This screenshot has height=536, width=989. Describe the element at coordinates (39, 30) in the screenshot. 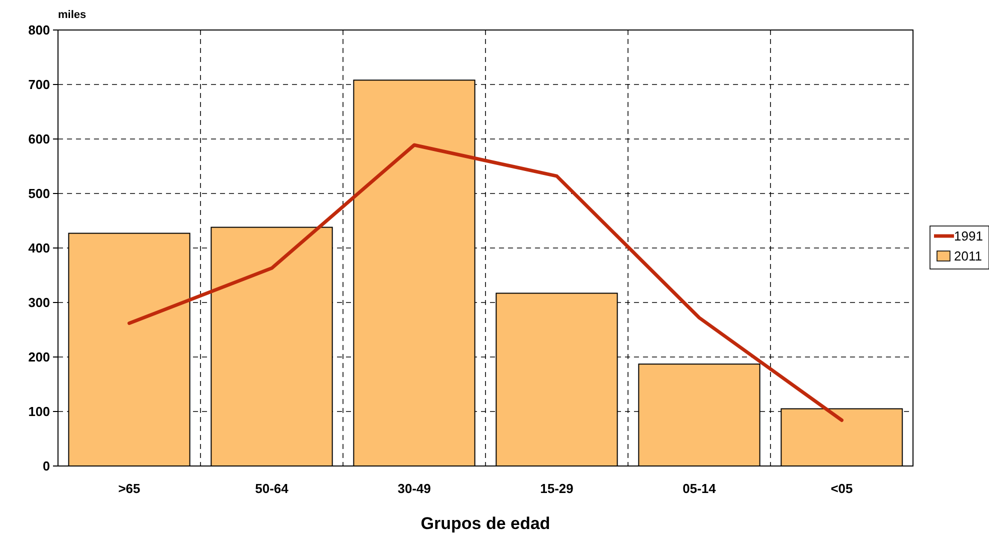

I see `y-tick-label: 800` at that location.